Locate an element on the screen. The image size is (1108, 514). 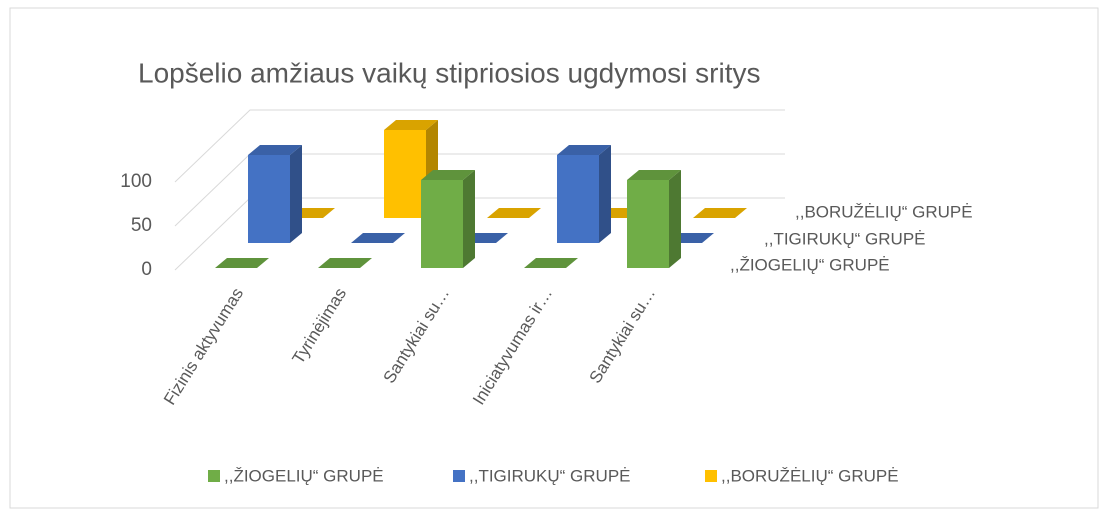
grid-line is located at coordinates (479, 146).